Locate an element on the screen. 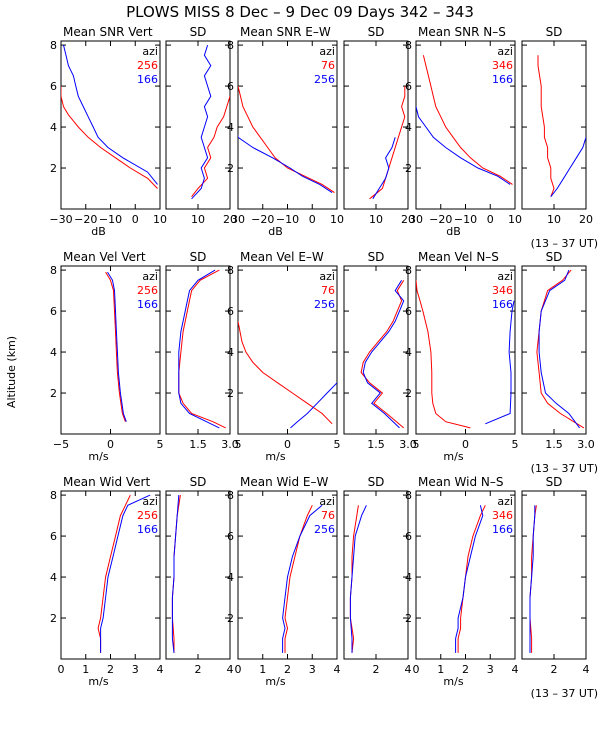 This screenshot has width=600, height=750. panel-snr-vert-sd: SD 10 20 is located at coordinates (201, 125).